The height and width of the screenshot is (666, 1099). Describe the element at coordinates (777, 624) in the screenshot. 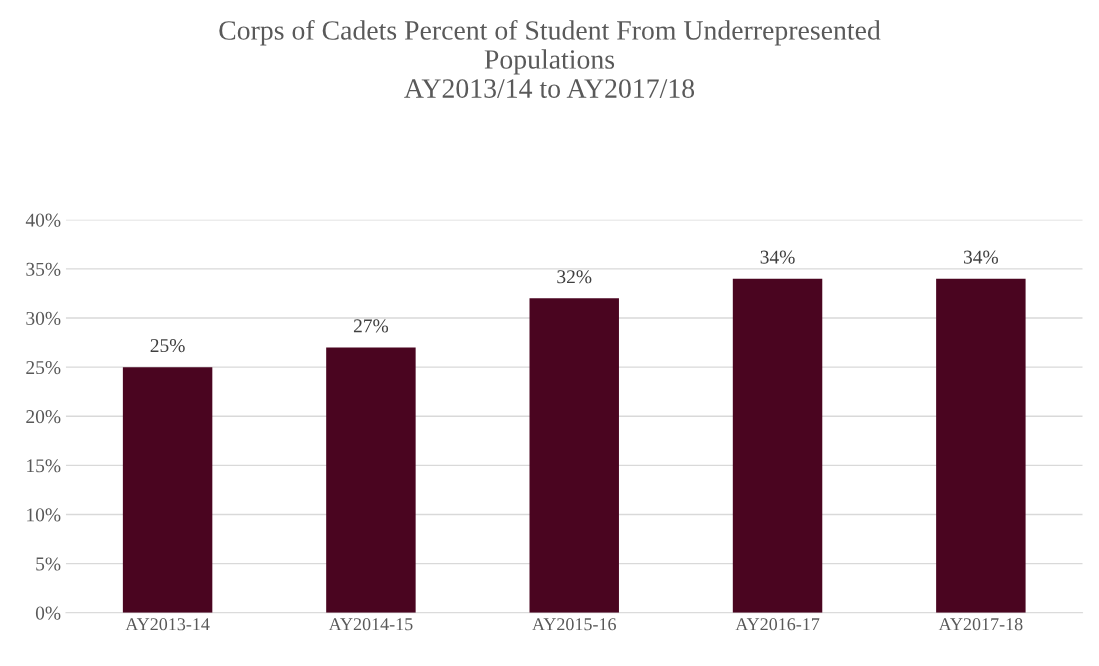

I see `x-tick-label: AY2016-17` at that location.